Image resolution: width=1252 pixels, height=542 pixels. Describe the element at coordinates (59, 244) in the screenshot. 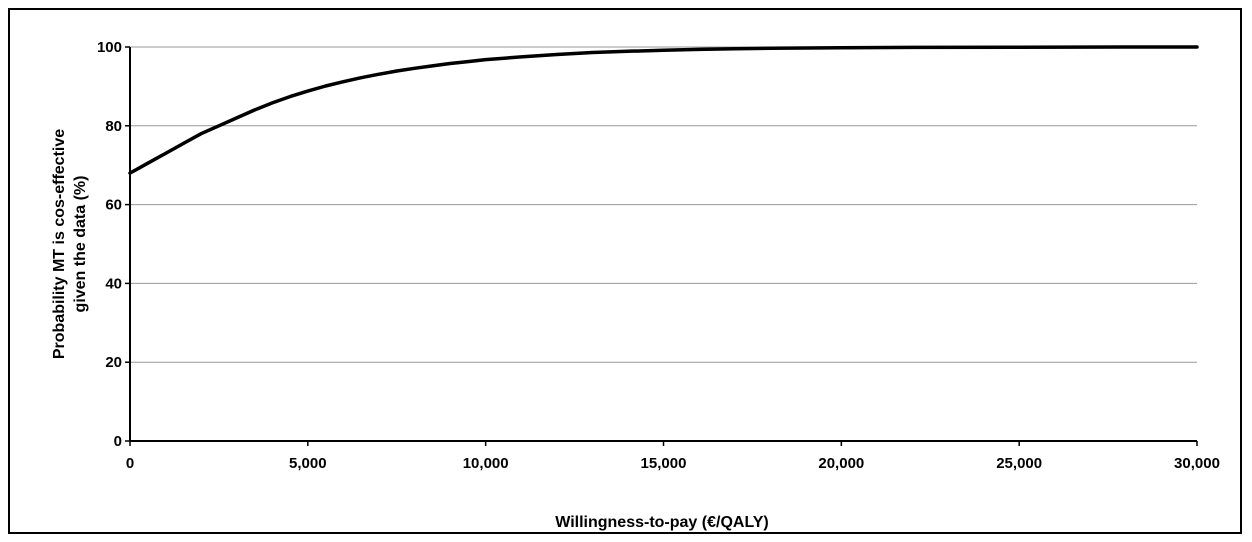

I see `y-axis-title-line-1: Probability MT is cos-effective` at that location.